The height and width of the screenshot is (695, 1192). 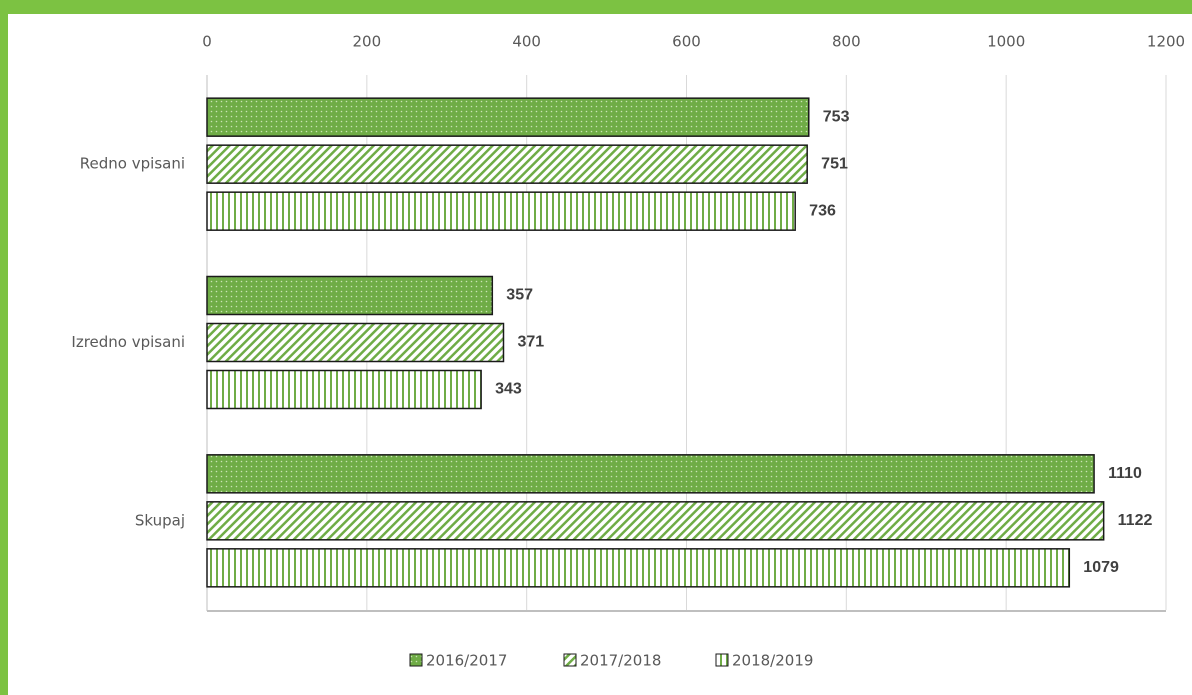 I want to click on x-tick-label: 1200, so click(x=1166, y=42).